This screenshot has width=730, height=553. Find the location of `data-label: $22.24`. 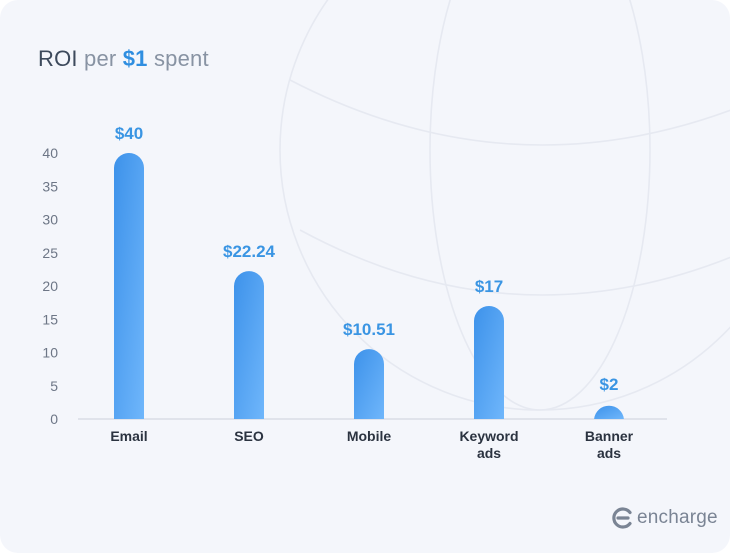

data-label: $22.24 is located at coordinates (249, 251).